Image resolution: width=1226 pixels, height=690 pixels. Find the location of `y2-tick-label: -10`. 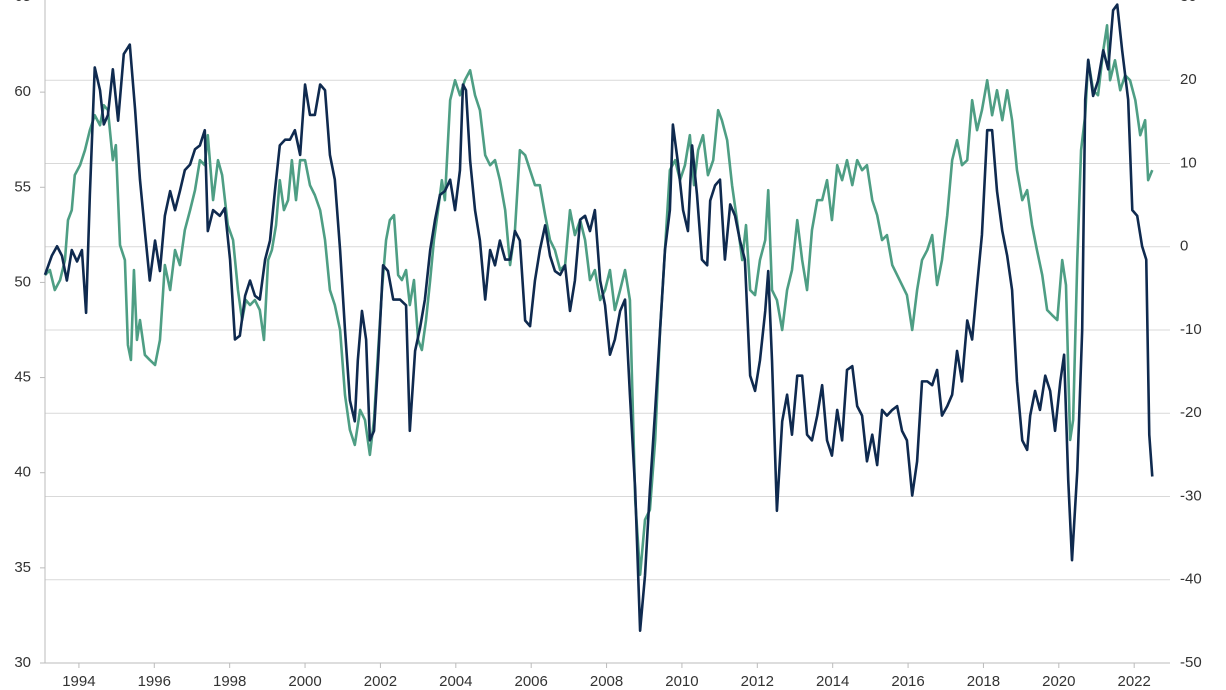

y2-tick-label: -10 is located at coordinates (1191, 329).